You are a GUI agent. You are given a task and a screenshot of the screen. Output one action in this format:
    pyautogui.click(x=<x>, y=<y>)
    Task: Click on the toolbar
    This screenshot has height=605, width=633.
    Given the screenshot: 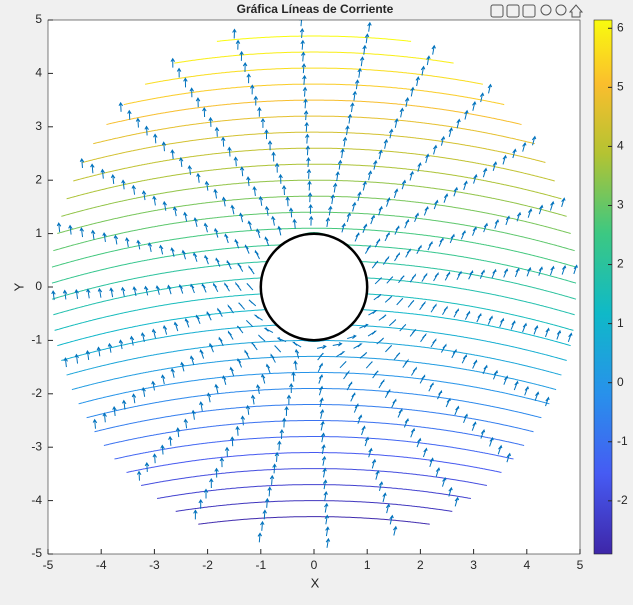 What is the action you would take?
    pyautogui.click(x=537, y=11)
    